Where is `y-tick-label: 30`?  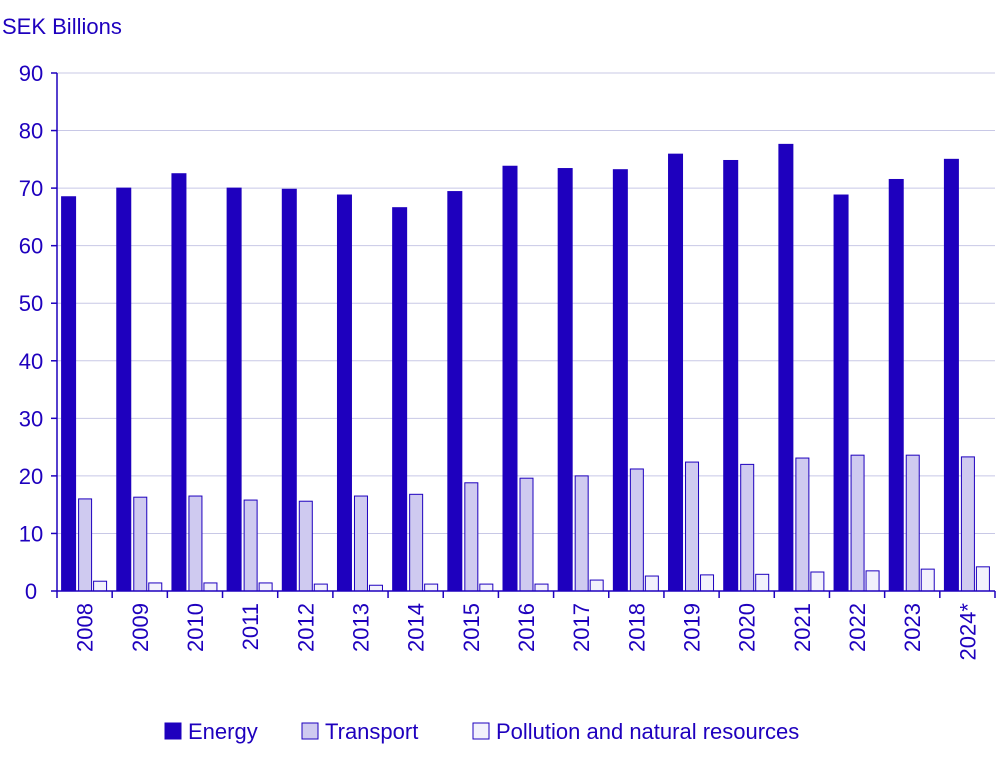 y-tick-label: 30 is located at coordinates (31, 418).